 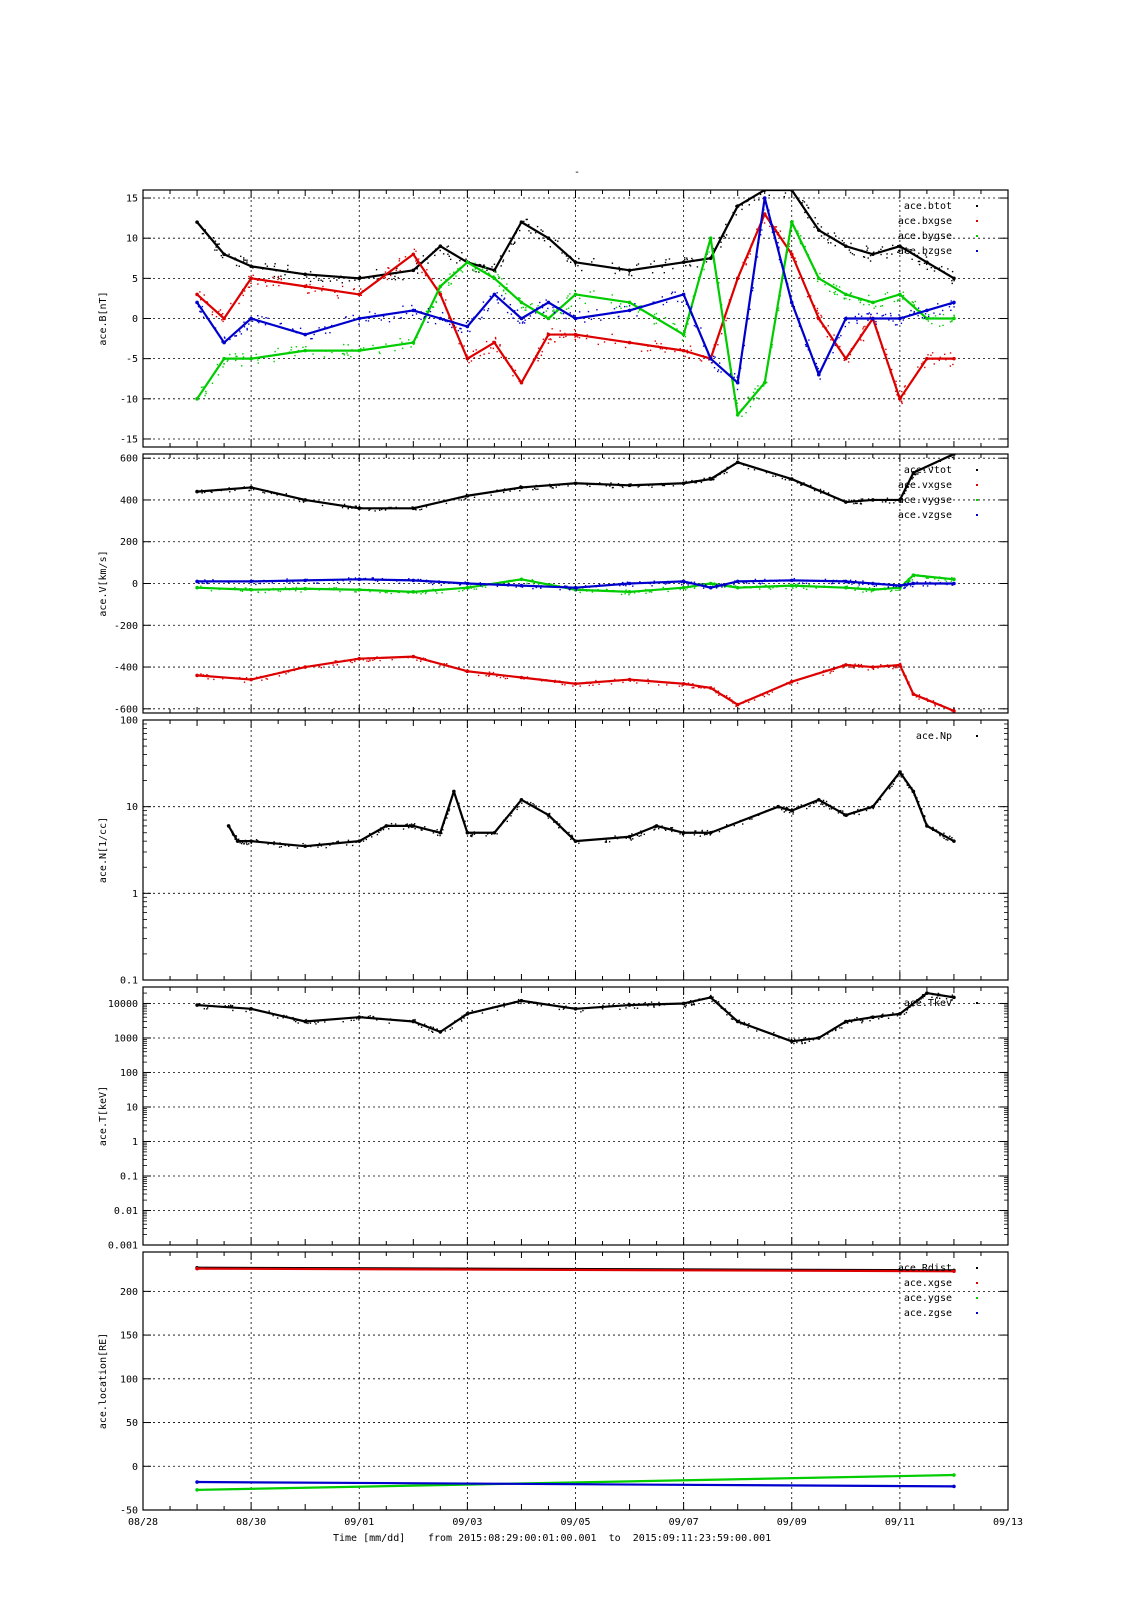 What do you see at coordinates (123, 1246) in the screenshot?
I see `y-tick-label: 0.001` at bounding box center [123, 1246].